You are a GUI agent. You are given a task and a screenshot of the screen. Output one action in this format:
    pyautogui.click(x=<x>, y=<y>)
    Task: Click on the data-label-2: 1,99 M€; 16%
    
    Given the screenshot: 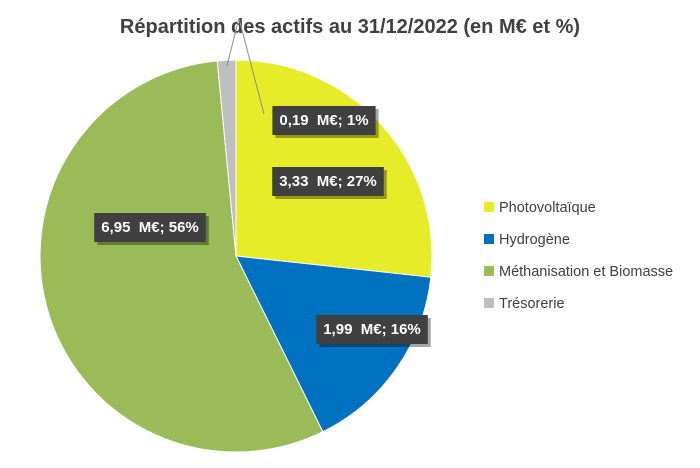 What is the action you would take?
    pyautogui.click(x=373, y=331)
    